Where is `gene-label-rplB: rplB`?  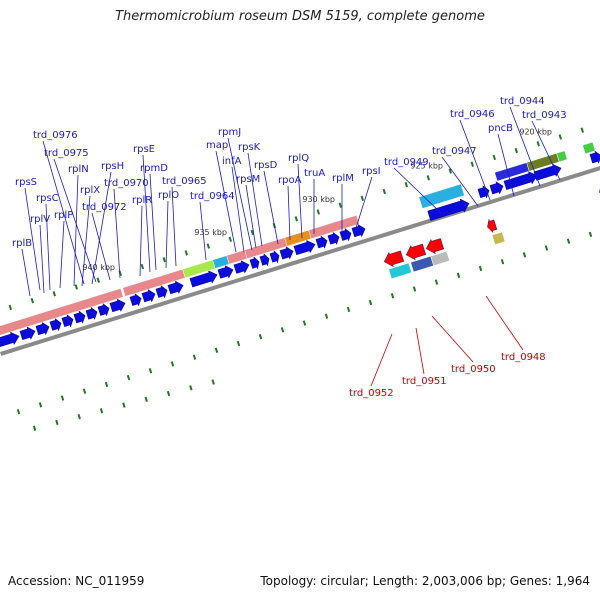
gene-label-rplB: rplB is located at coordinates (22, 243).